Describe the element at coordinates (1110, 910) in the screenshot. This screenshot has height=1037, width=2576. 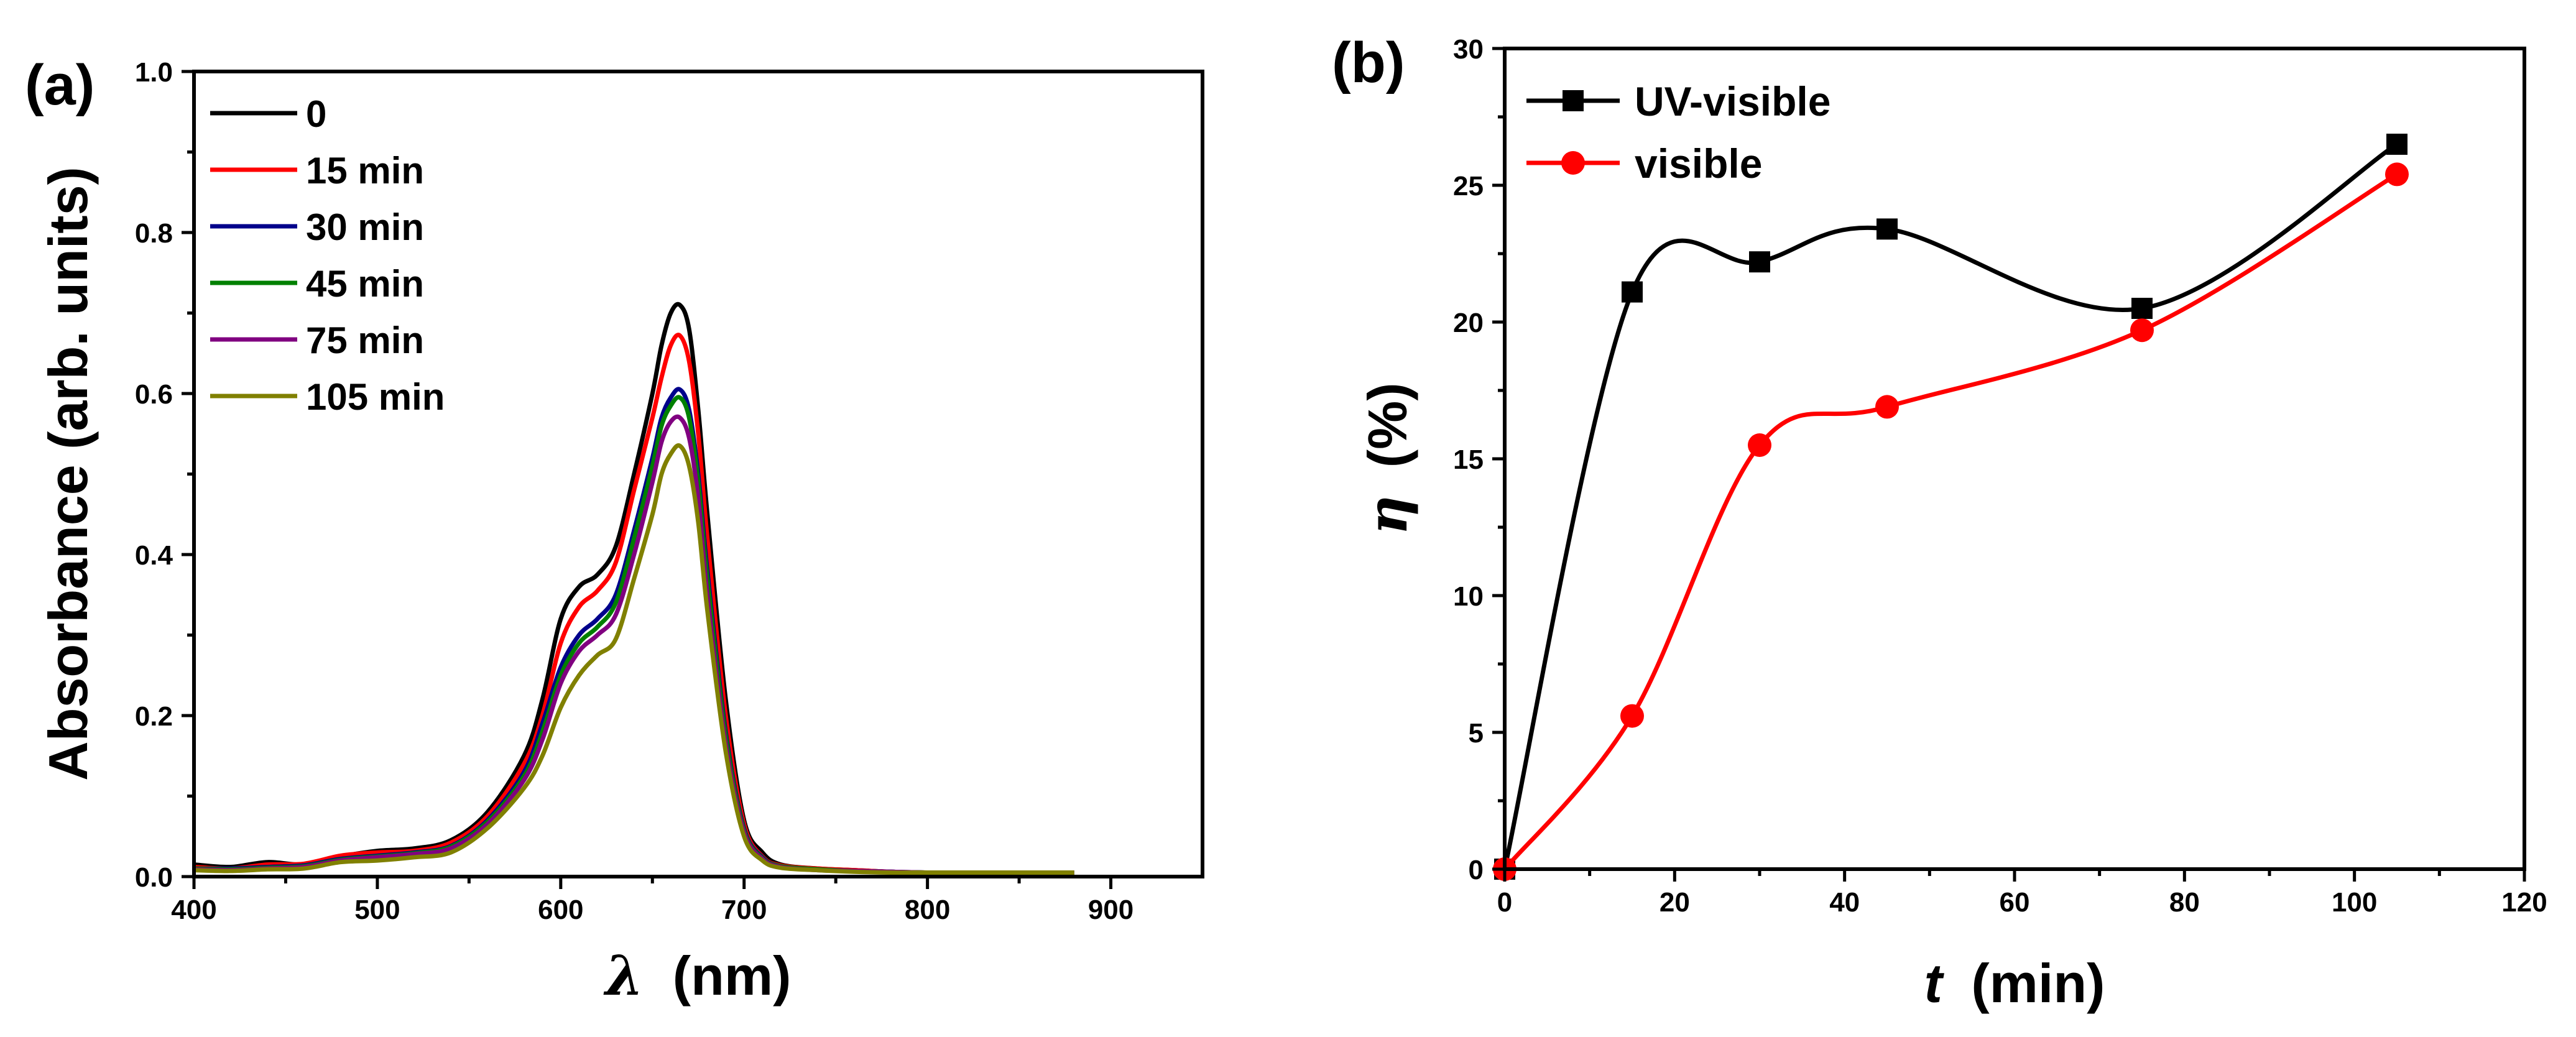
I see `x-tick-label: 900` at that location.